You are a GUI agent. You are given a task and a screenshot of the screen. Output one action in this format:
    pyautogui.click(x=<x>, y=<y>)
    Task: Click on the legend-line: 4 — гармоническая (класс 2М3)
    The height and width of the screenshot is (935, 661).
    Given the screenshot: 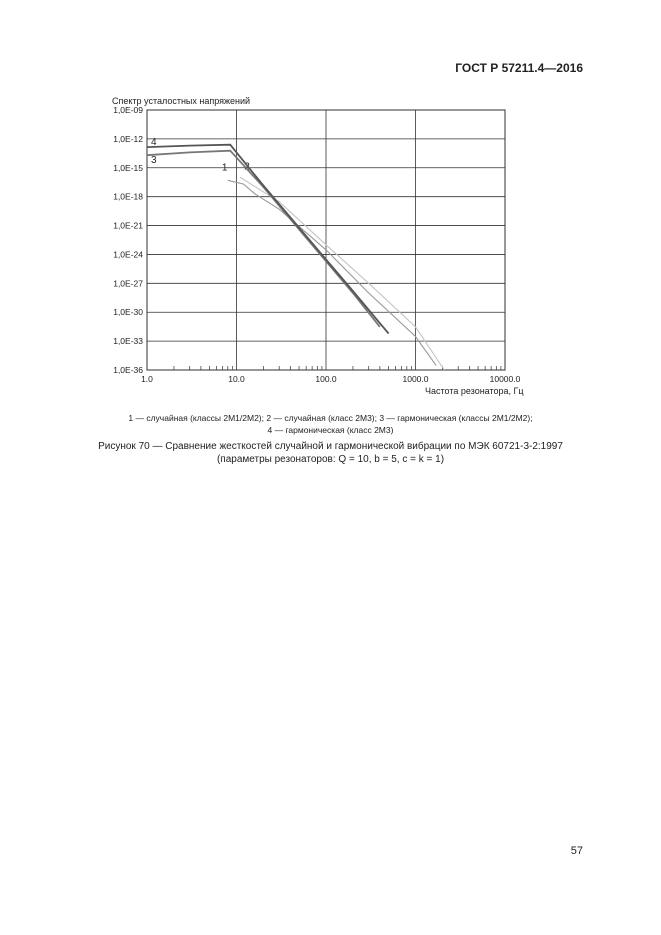 What is the action you would take?
    pyautogui.click(x=330, y=430)
    